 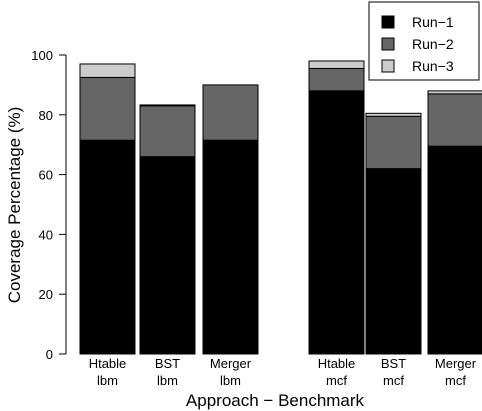 What do you see at coordinates (433, 22) in the screenshot?
I see `legend-label: Run−1` at bounding box center [433, 22].